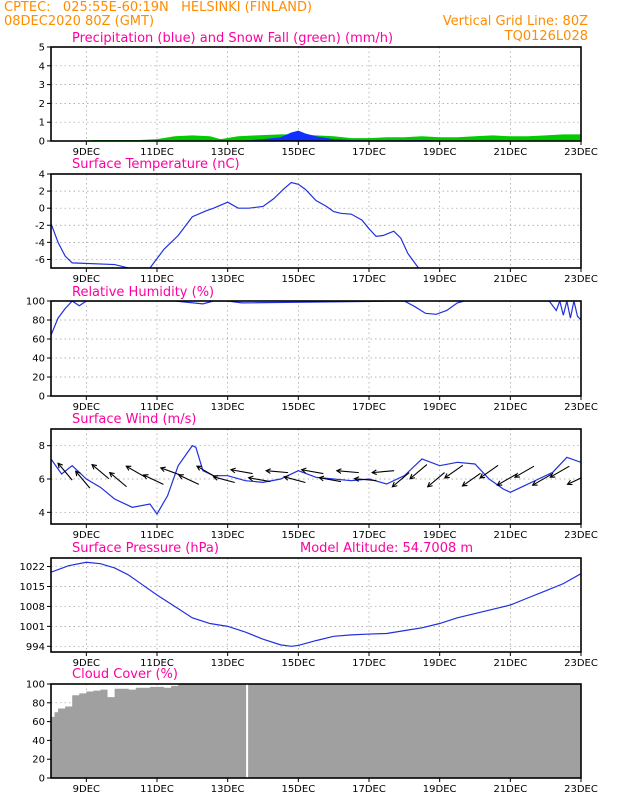  What do you see at coordinates (228, 279) in the screenshot?
I see `temperature-xtick-label: 13DEC` at bounding box center [228, 279].